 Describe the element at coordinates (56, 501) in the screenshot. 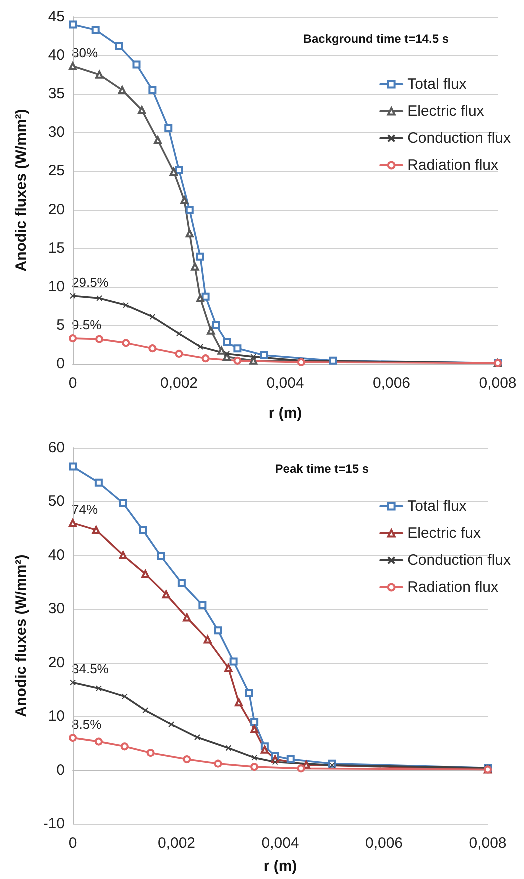

I see `y-tick-label: 50` at that location.